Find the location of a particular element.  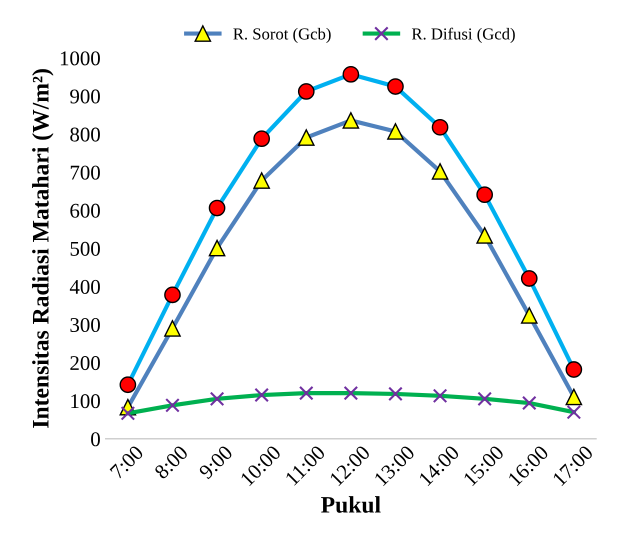

x-axis-title: Pukul is located at coordinates (351, 504).